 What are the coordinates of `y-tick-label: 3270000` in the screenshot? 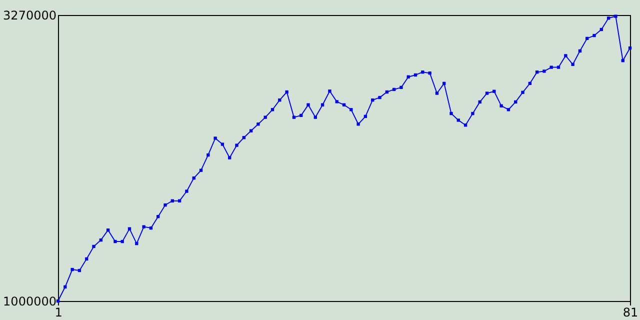 It's located at (29, 15).